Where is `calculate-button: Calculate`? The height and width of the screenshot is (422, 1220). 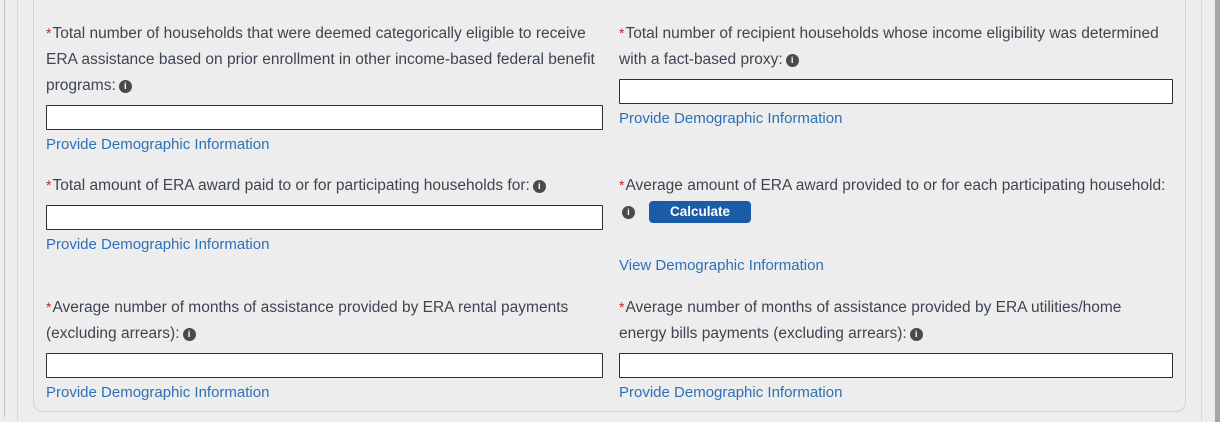
calculate-button: Calculate is located at coordinates (700, 211).